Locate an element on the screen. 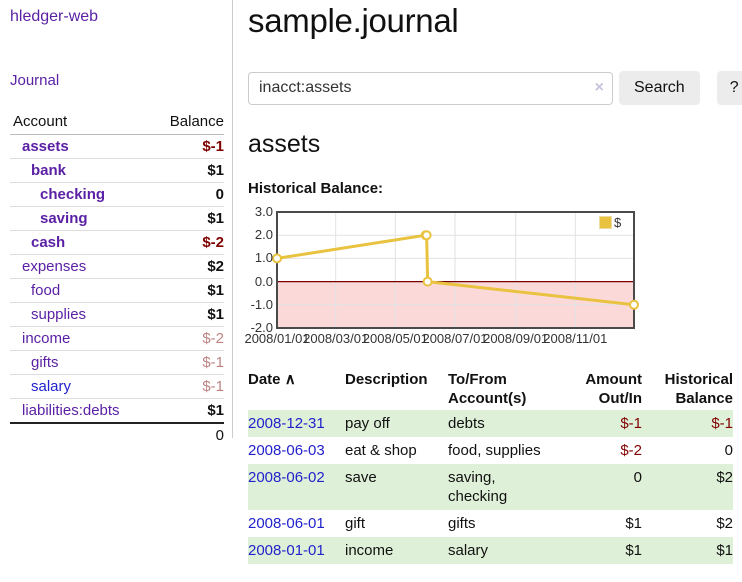 The height and width of the screenshot is (582, 742). sidebar-account-liabilities-debts: liabilities:debts is located at coordinates (71, 410).